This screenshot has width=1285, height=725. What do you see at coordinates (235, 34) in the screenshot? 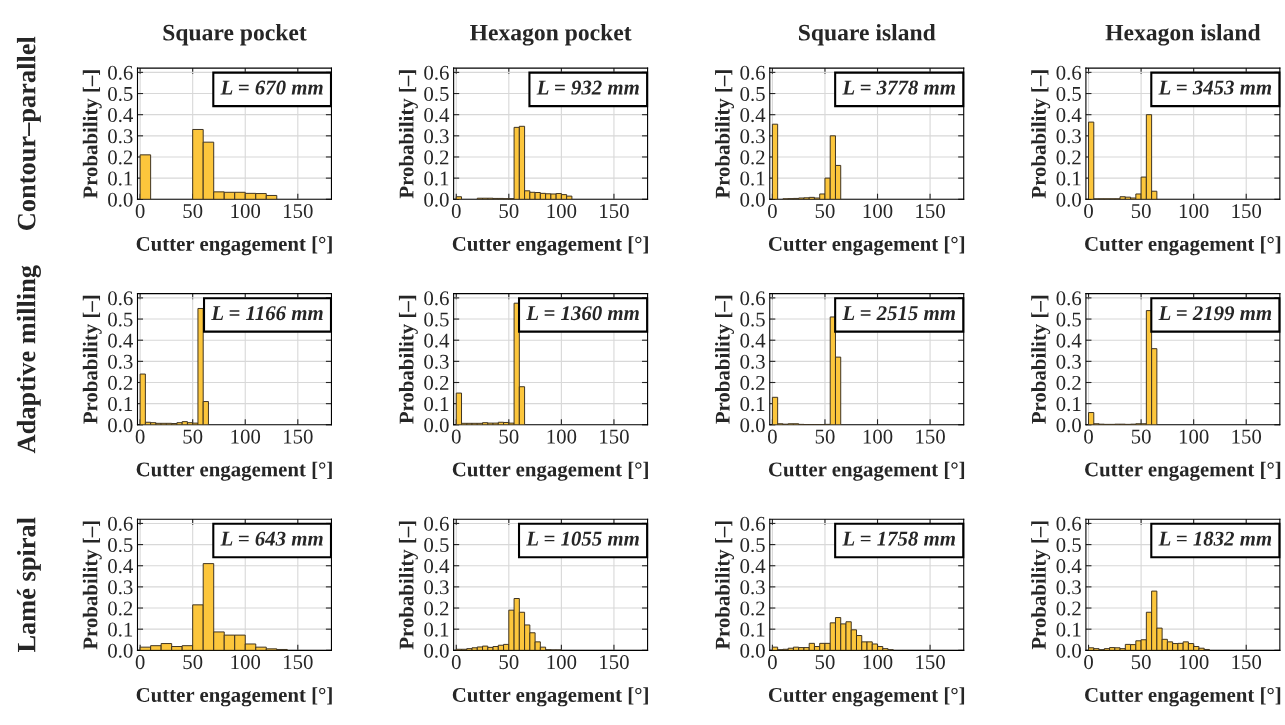
I see `chart-title: Square pocket` at bounding box center [235, 34].